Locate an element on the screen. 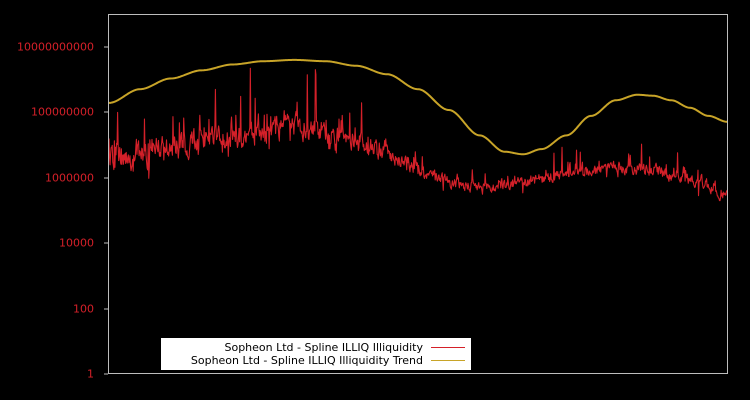 The width and height of the screenshot is (750, 400). y-axis-tick-label: 100000000 is located at coordinates (62, 112).